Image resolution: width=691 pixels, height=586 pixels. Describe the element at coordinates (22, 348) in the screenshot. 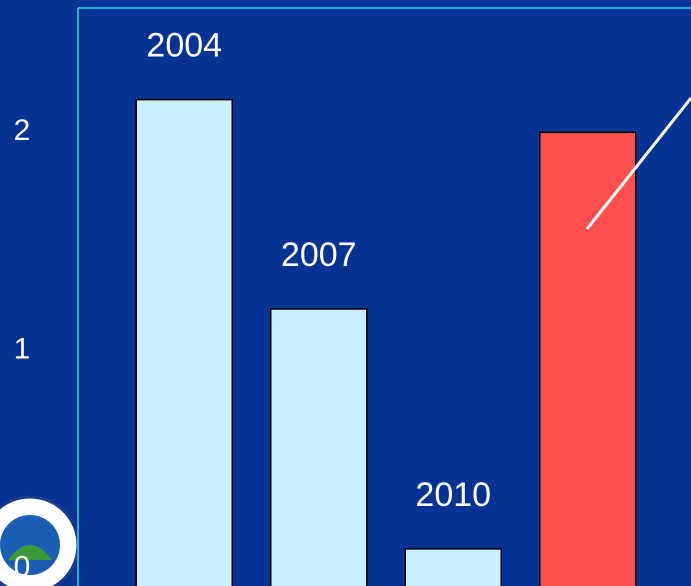

I see `y-tick-label: 1` at that location.